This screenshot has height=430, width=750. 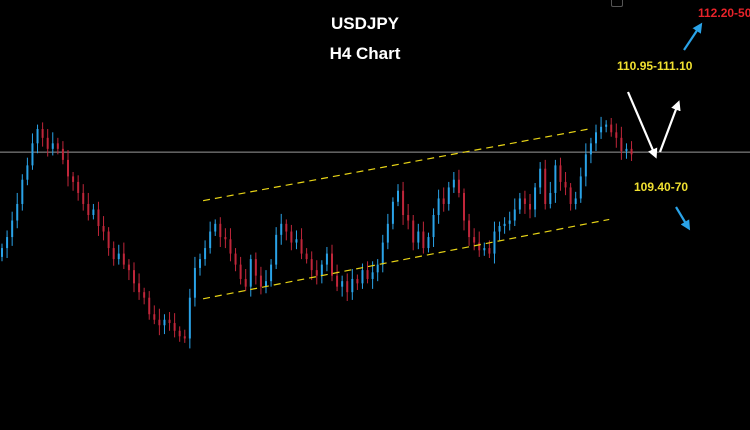 What do you see at coordinates (365, 23) in the screenshot?
I see `chart-title: USDJPY` at bounding box center [365, 23].